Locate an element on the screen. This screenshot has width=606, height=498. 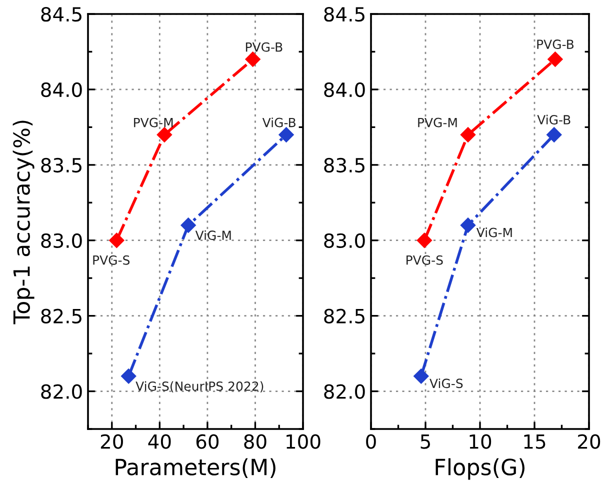
x-axis-title: Parameters(M) is located at coordinates (196, 468).